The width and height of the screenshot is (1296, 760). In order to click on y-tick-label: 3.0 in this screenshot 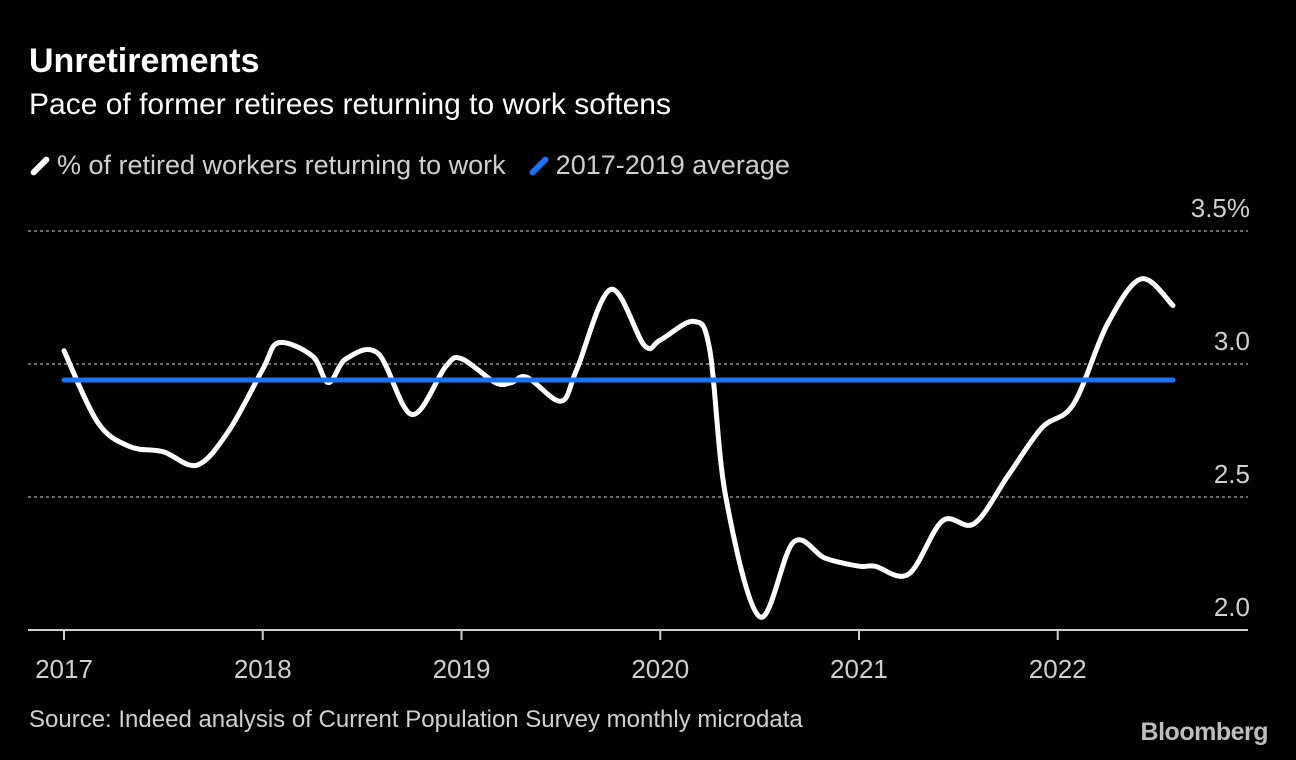, I will do `click(1232, 341)`.